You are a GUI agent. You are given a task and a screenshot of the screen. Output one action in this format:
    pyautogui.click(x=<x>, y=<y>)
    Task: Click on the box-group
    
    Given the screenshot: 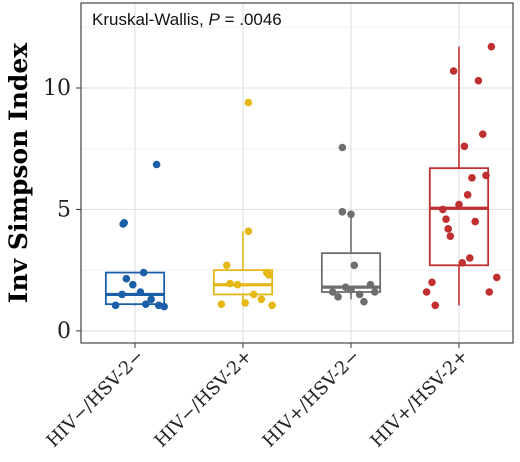 What is the action you would take?
    pyautogui.click(x=135, y=288)
    